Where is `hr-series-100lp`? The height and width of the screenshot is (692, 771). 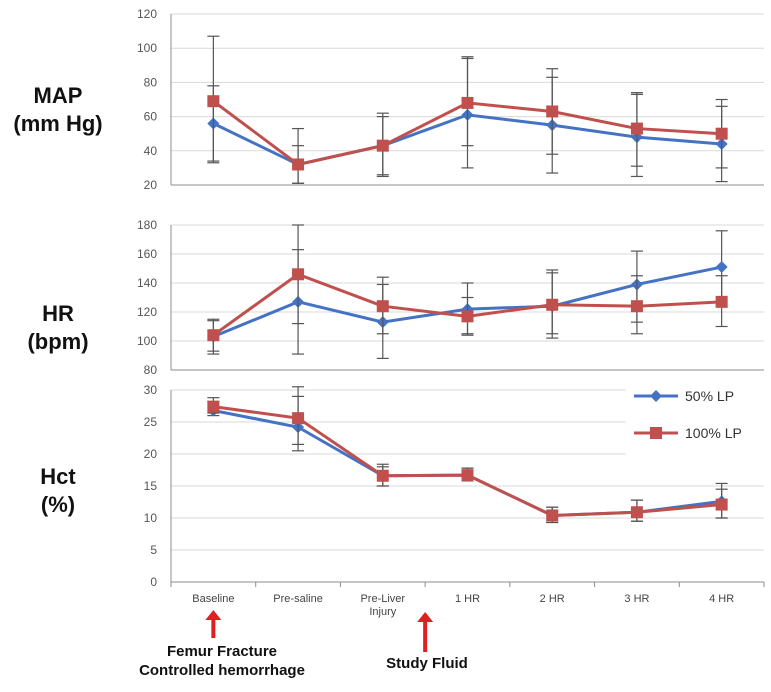 hr-series-100lp is located at coordinates (467, 288).